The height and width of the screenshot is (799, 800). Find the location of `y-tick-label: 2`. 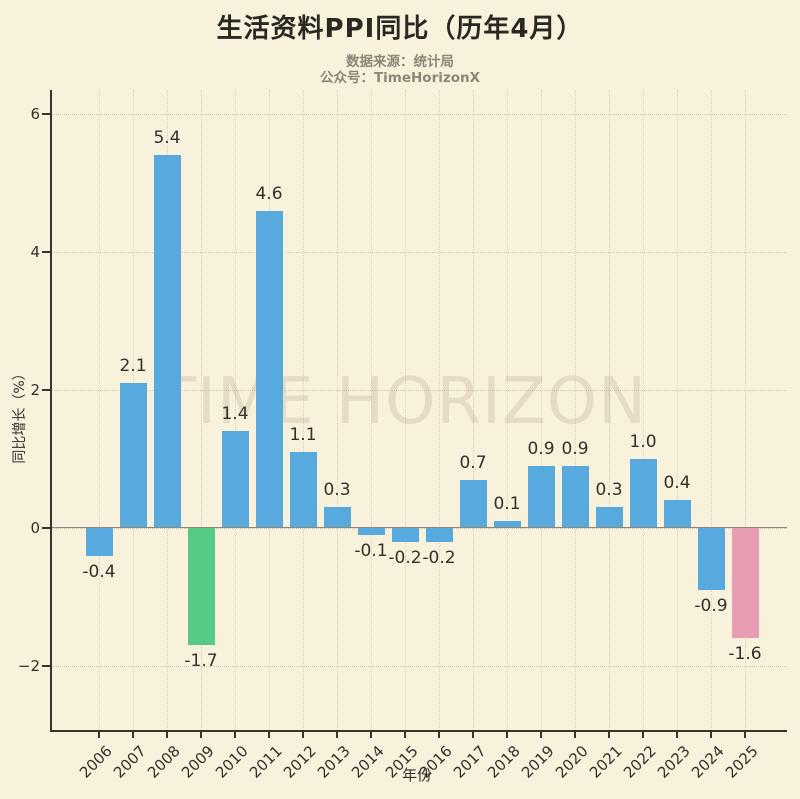

y-tick-label: 2 is located at coordinates (35, 390).